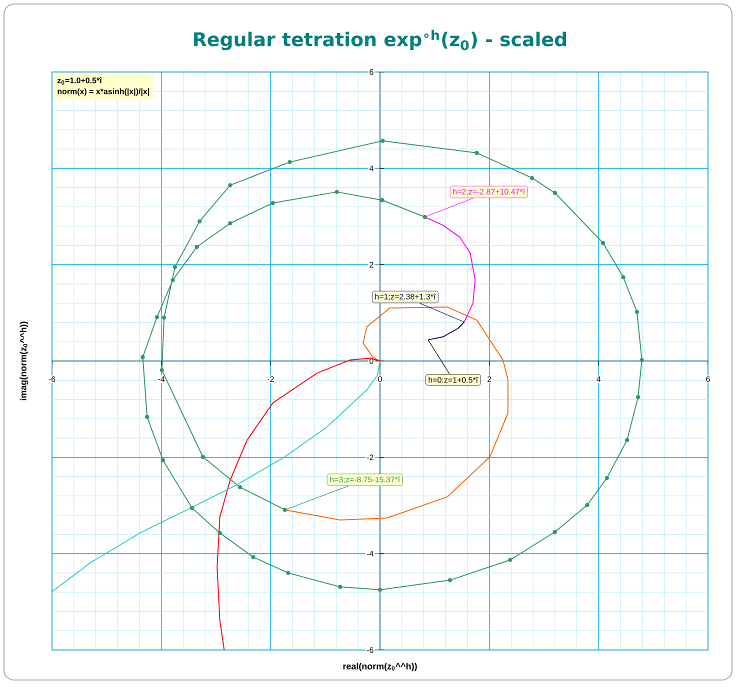 Image resolution: width=739 pixels, height=687 pixels. Describe the element at coordinates (380, 40) in the screenshot. I see `chart-title: Regular tetration exp$^{∘h}$(z$_{0}$) - scaled` at that location.